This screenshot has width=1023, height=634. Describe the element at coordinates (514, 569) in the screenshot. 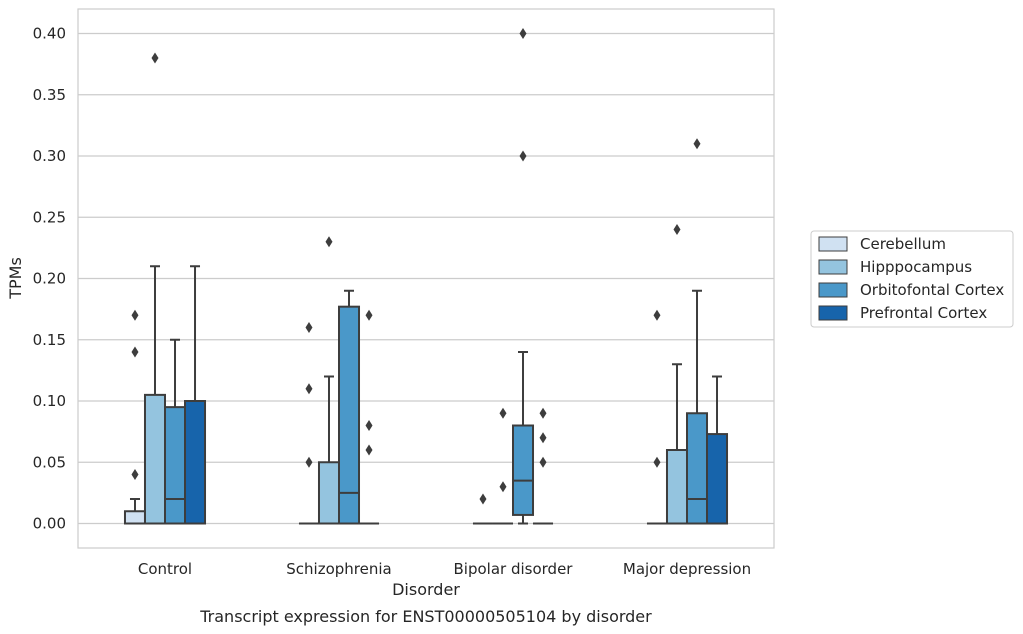

I see `x-tick-label: Bipolar disorder` at that location.